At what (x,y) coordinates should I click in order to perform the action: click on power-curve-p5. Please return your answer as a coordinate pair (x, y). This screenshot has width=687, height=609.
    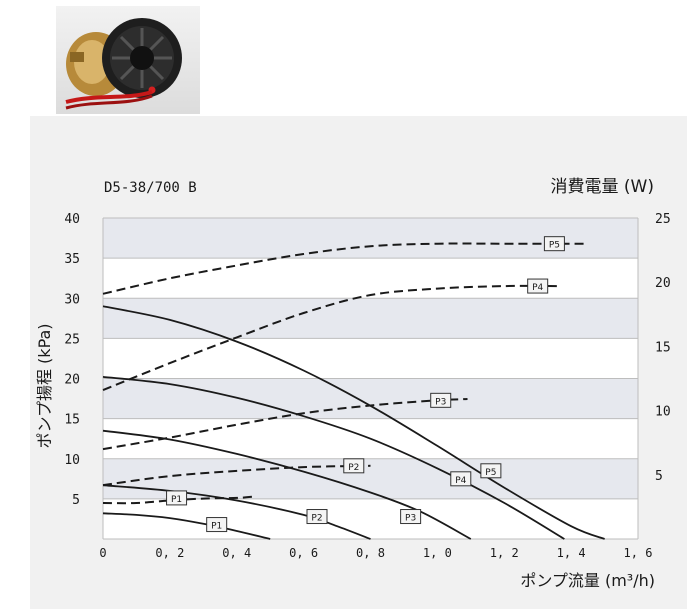
    Looking at the image, I should click on (345, 268).